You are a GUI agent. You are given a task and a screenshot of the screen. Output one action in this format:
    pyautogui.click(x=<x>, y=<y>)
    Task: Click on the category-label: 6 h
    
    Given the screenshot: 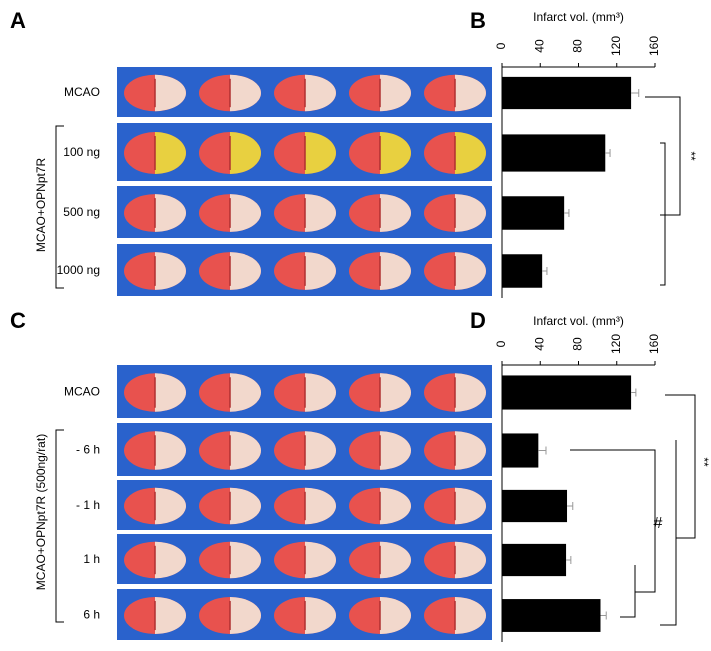 What is the action you would take?
    pyautogui.click(x=91, y=615)
    